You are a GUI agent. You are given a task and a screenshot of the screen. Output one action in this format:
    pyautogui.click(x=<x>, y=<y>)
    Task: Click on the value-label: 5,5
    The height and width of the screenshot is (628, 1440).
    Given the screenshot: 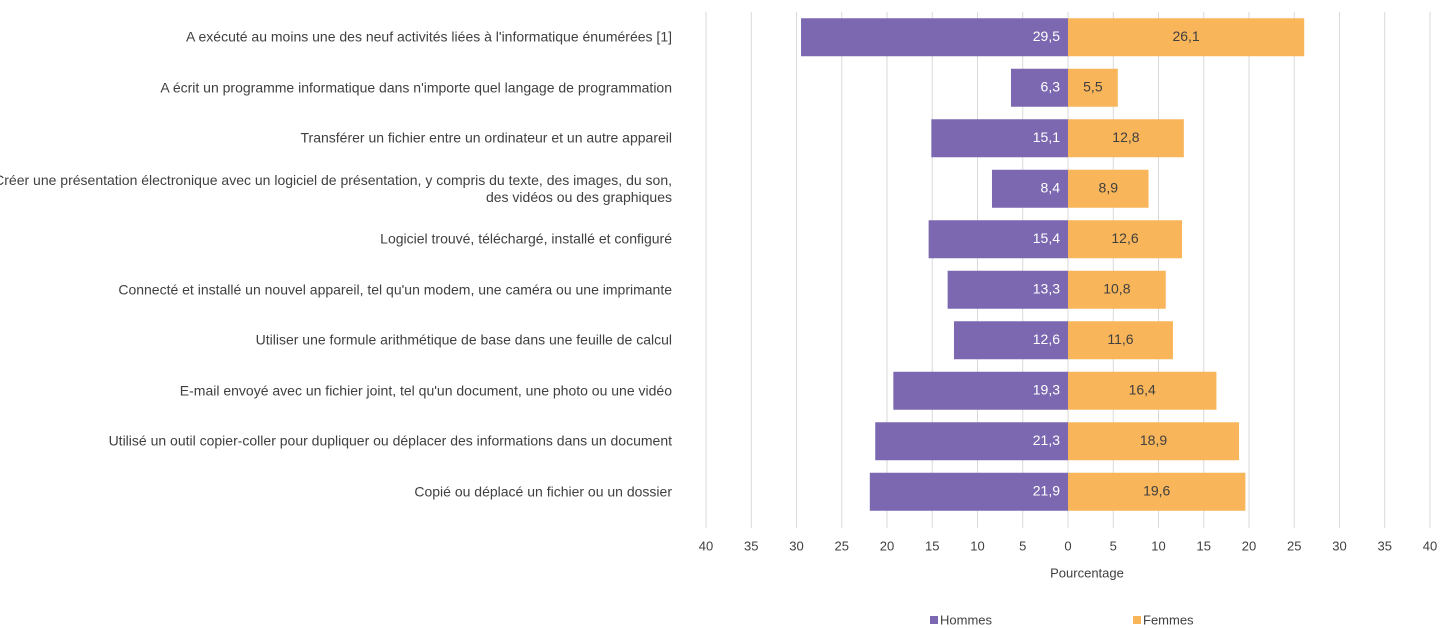 What is the action you would take?
    pyautogui.click(x=1093, y=86)
    